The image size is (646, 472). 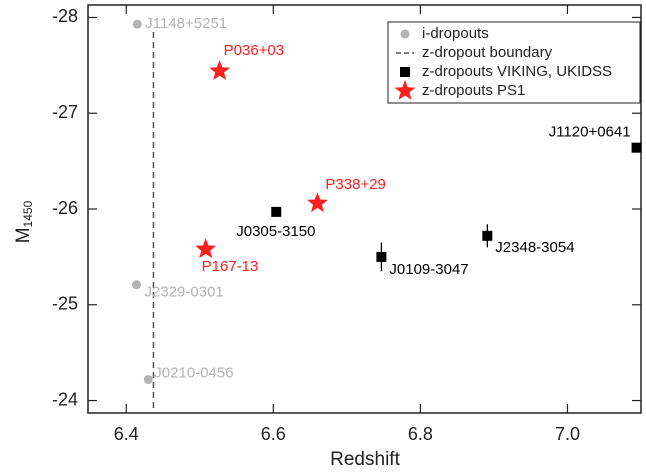 I want to click on x-tick-label: 6.4, so click(x=126, y=434).